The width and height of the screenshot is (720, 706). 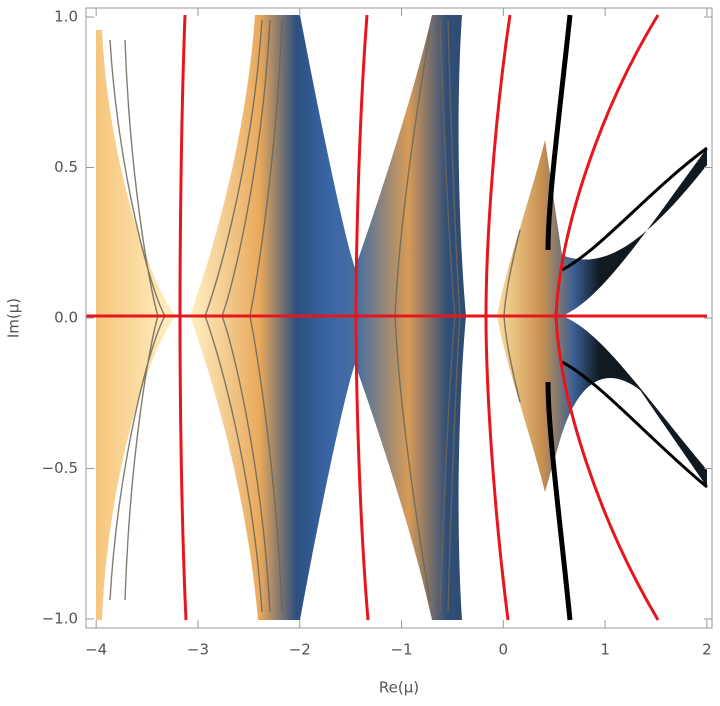 What do you see at coordinates (66, 167) in the screenshot?
I see `y-tick-label: 0.5` at bounding box center [66, 167].